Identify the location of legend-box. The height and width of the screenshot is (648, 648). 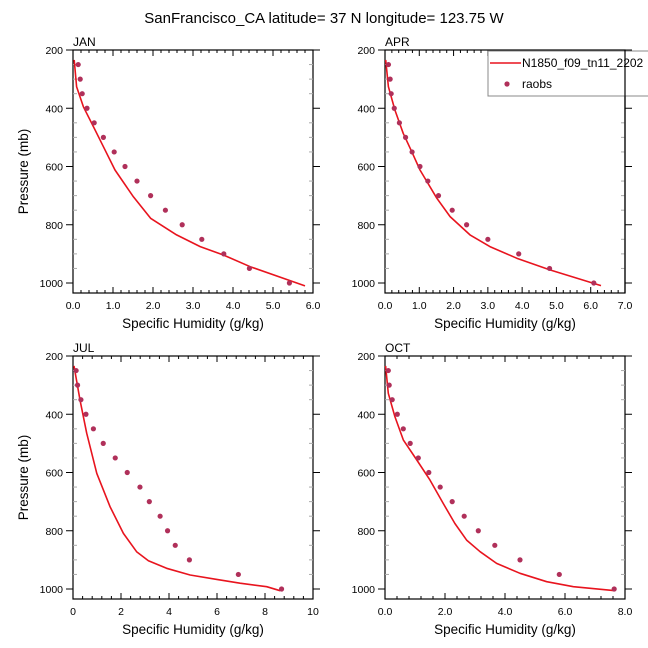
(567, 73).